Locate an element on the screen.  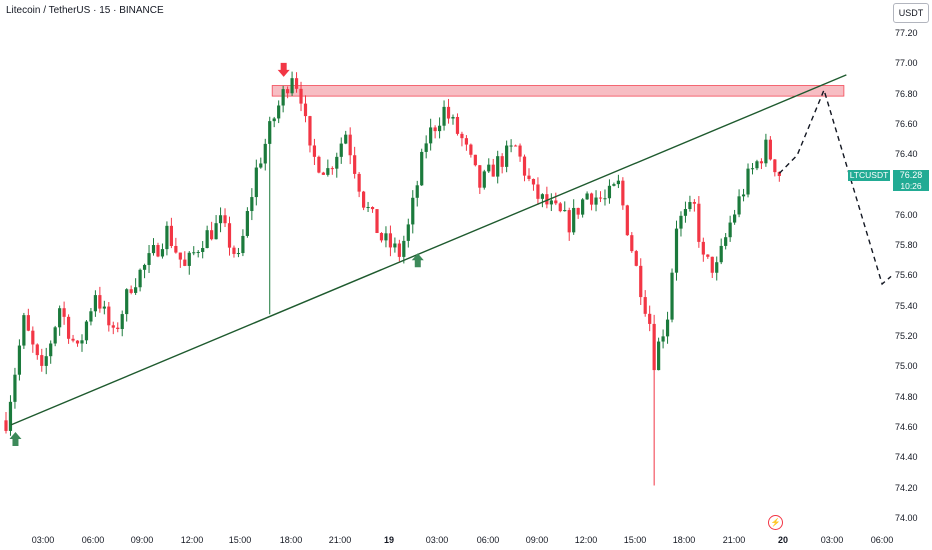
price-tick-label: 76.40 is located at coordinates (906, 154).